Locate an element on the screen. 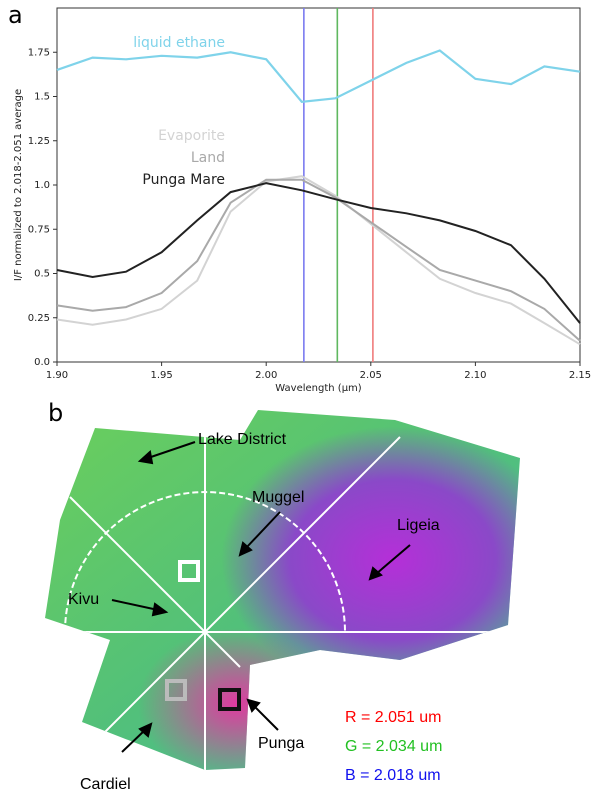  legend-entry: liquid ethane is located at coordinates (179, 43).